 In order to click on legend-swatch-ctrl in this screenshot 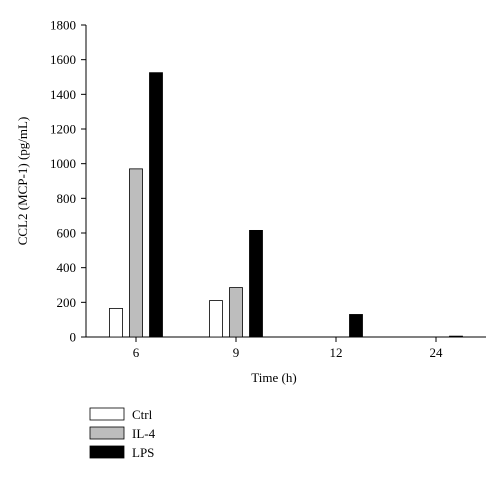, I will do `click(107, 414)`.